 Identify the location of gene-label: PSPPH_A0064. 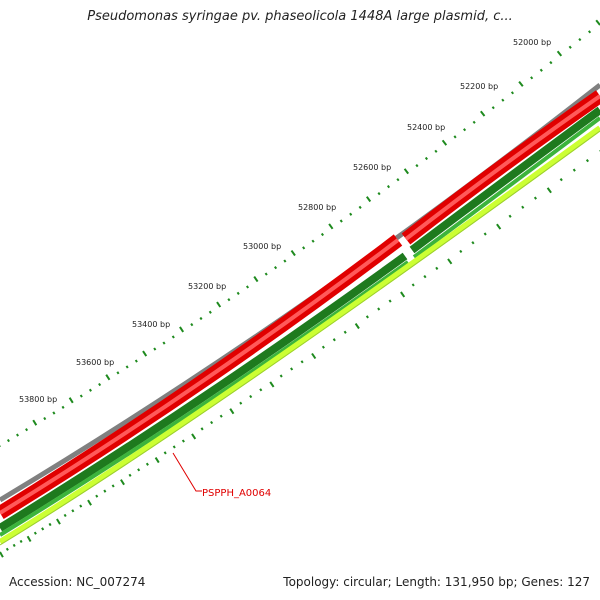
(236, 493).